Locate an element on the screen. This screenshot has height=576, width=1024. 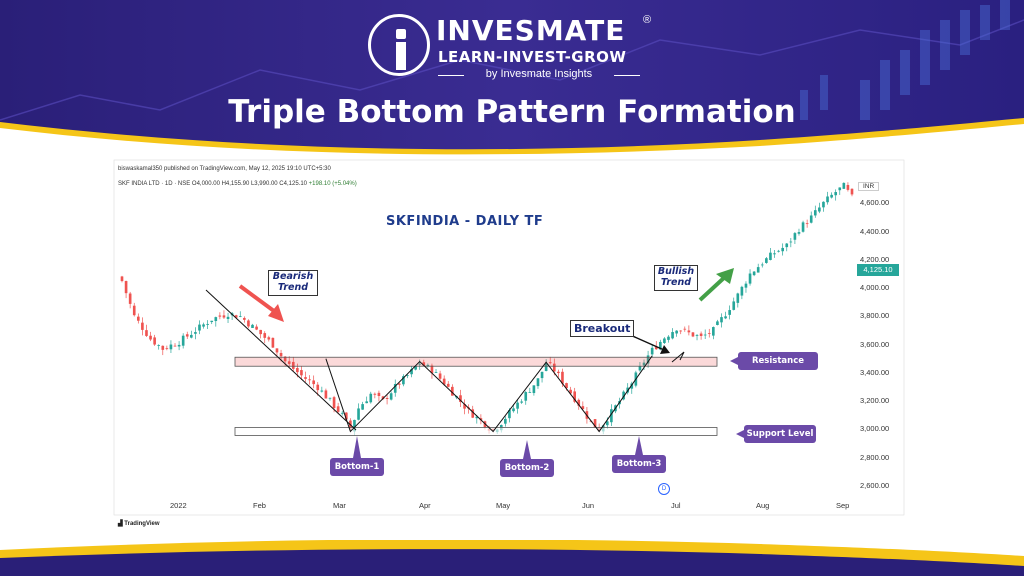
y-tick-label: 4,600.00 is located at coordinates (875, 203).